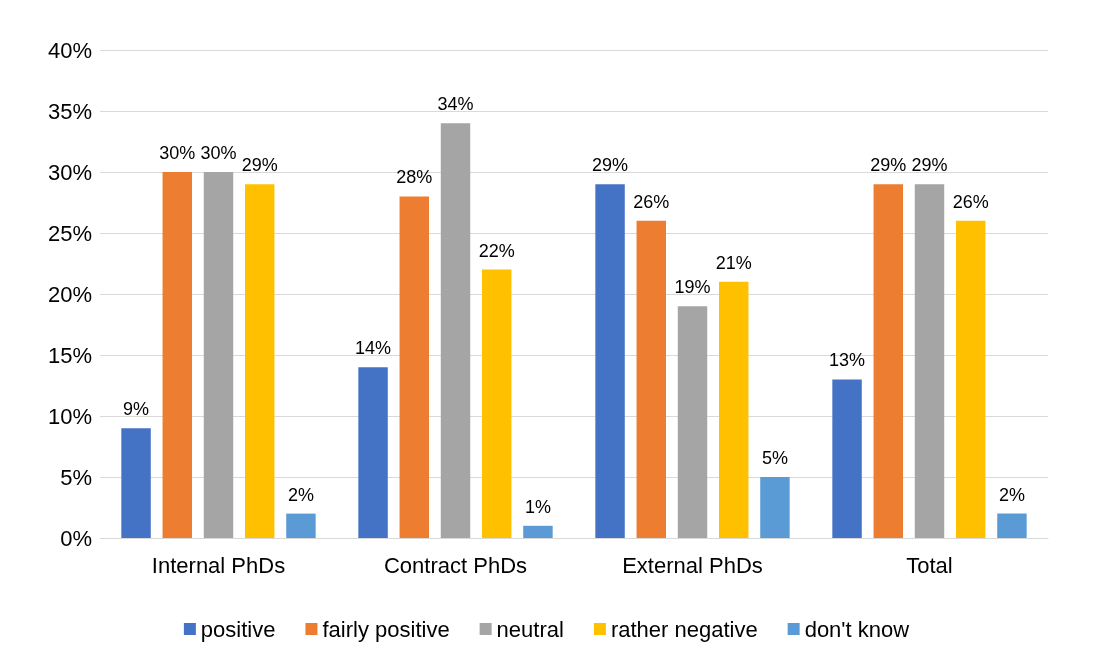 The image size is (1093, 663). Describe the element at coordinates (692, 287) in the screenshot. I see `data-label: 19%` at that location.